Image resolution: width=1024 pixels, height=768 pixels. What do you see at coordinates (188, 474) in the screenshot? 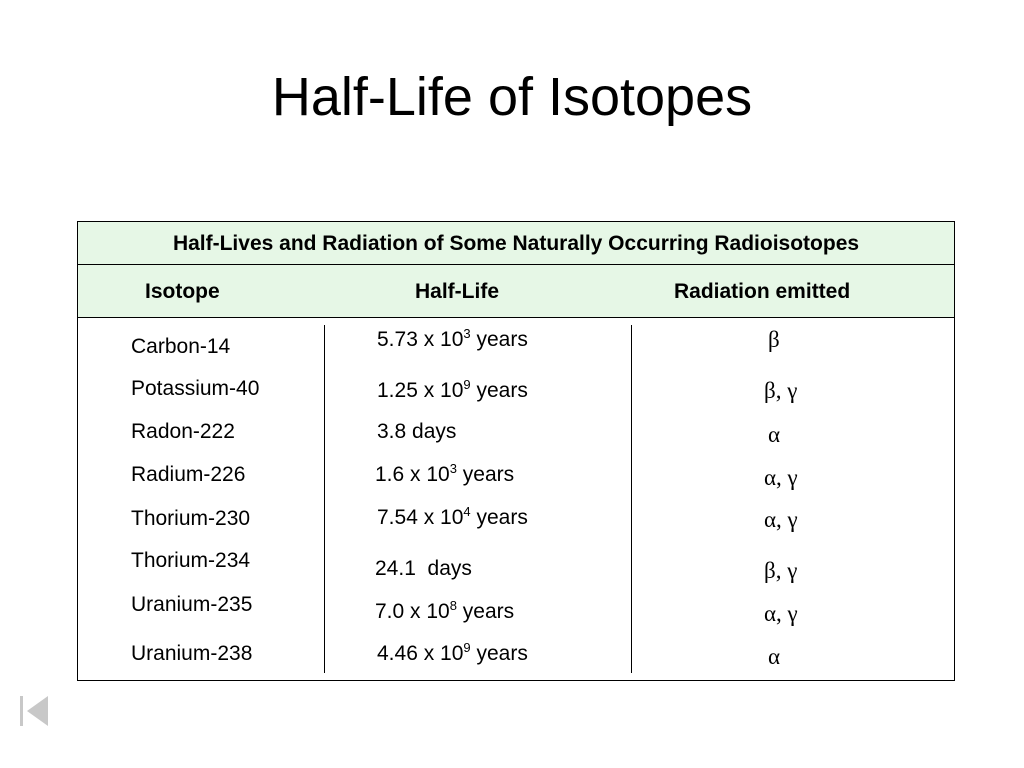
I see `isotope-cell: Radium-226` at bounding box center [188, 474].